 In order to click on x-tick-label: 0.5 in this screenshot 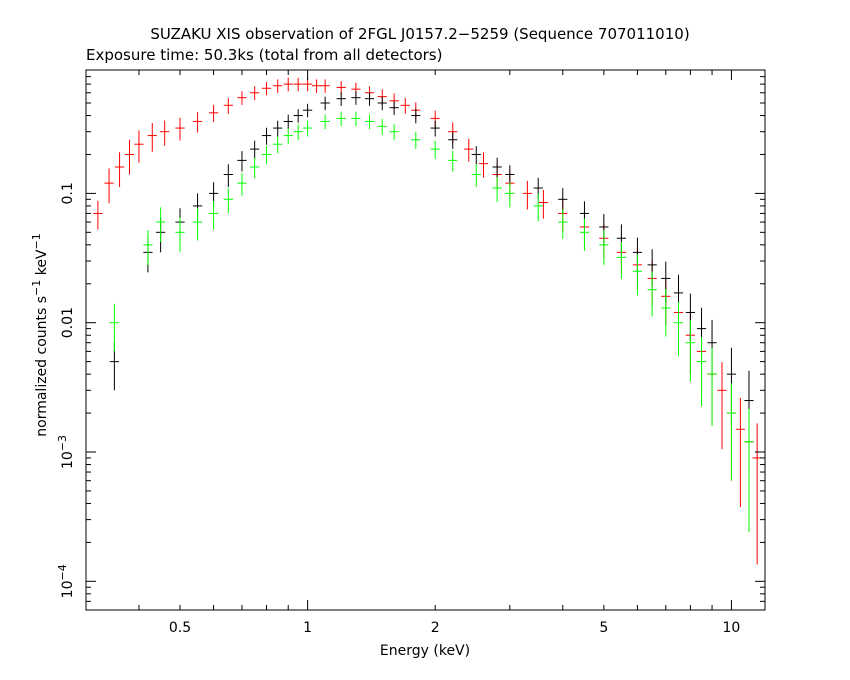, I will do `click(180, 628)`.